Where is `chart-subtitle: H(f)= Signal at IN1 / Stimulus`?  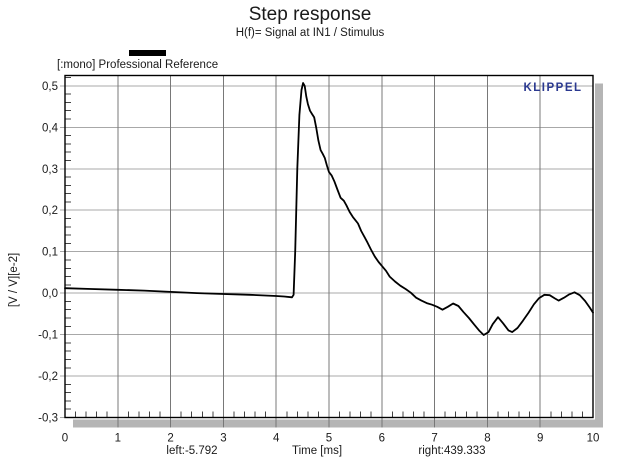 chart-subtitle: H(f)= Signal at IN1 / Stimulus is located at coordinates (310, 33).